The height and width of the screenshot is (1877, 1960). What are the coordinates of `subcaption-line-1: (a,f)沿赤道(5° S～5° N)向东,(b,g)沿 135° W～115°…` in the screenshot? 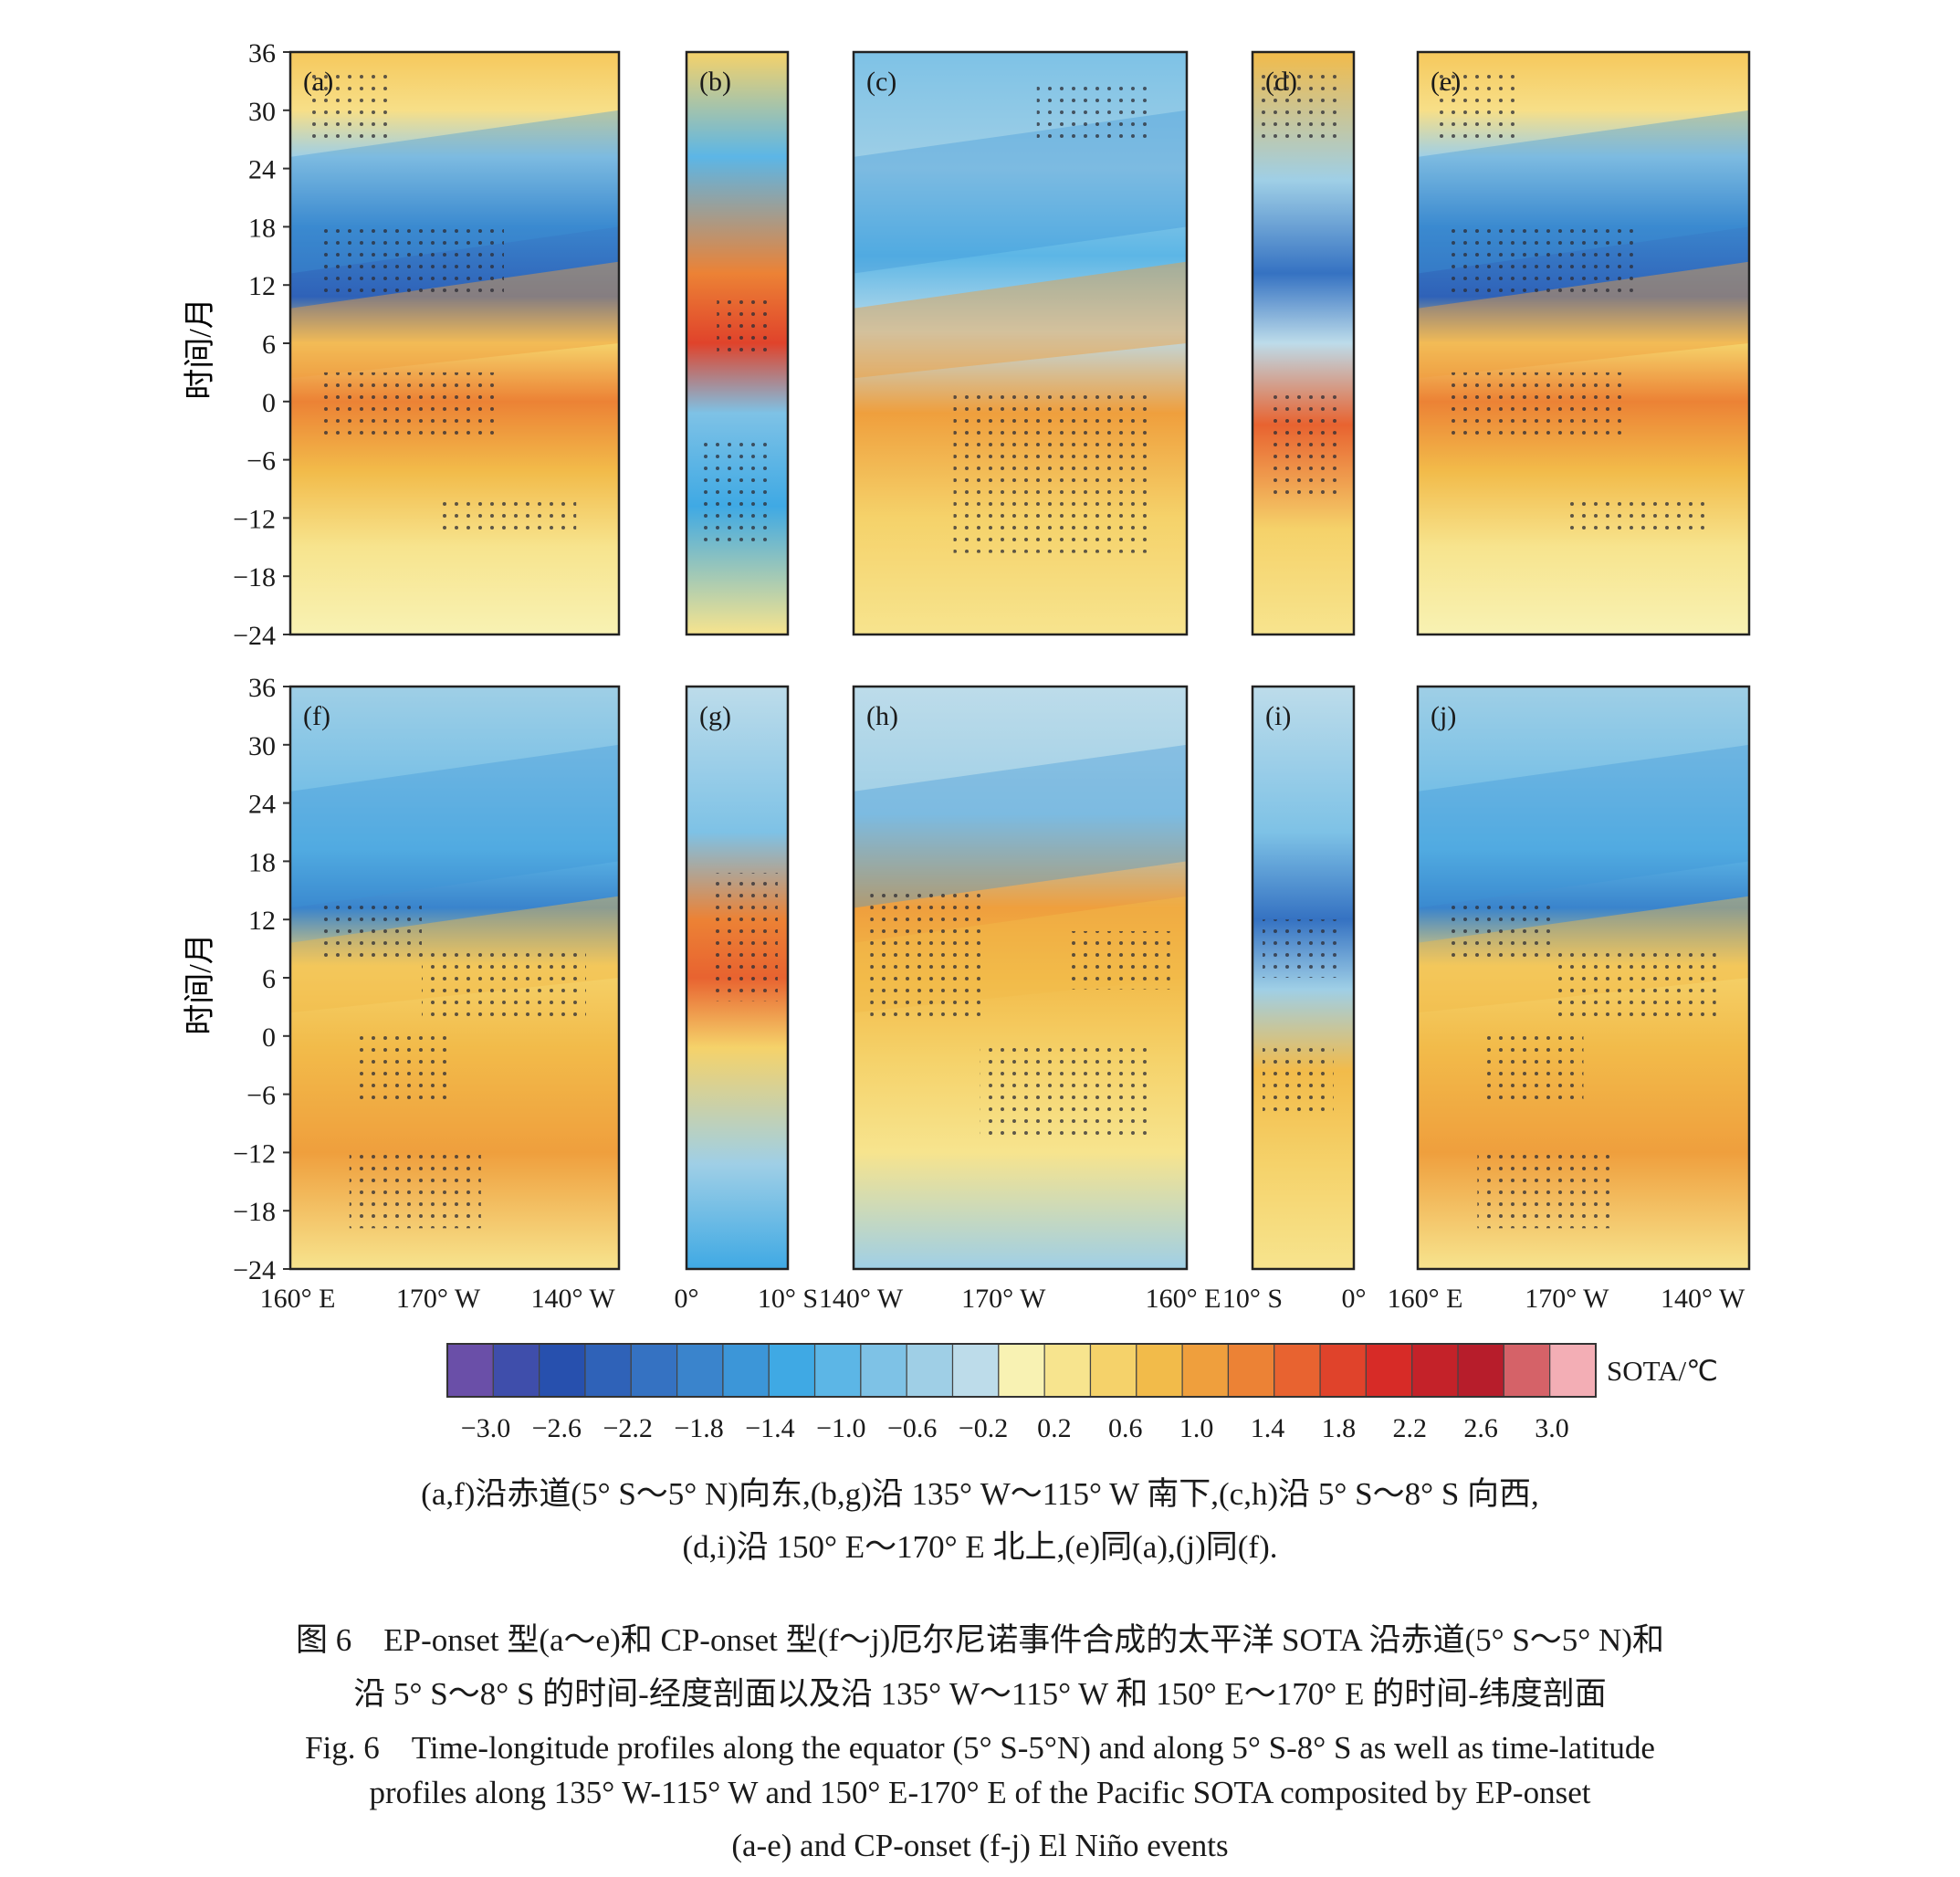 It's located at (980, 1494).